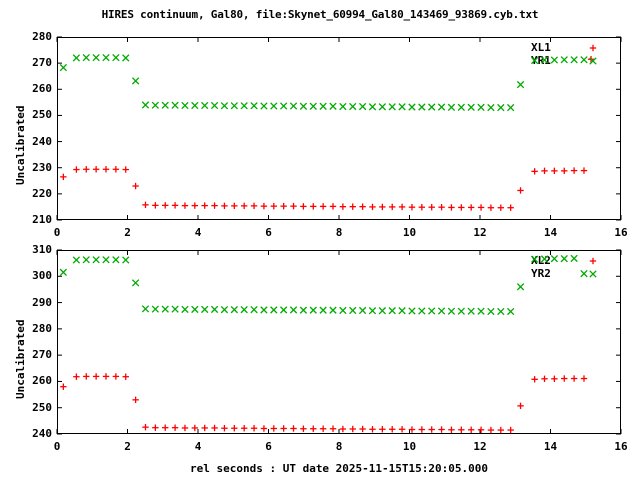 The height and width of the screenshot is (480, 640). I want to click on x-tick-8: 8, so click(339, 446).